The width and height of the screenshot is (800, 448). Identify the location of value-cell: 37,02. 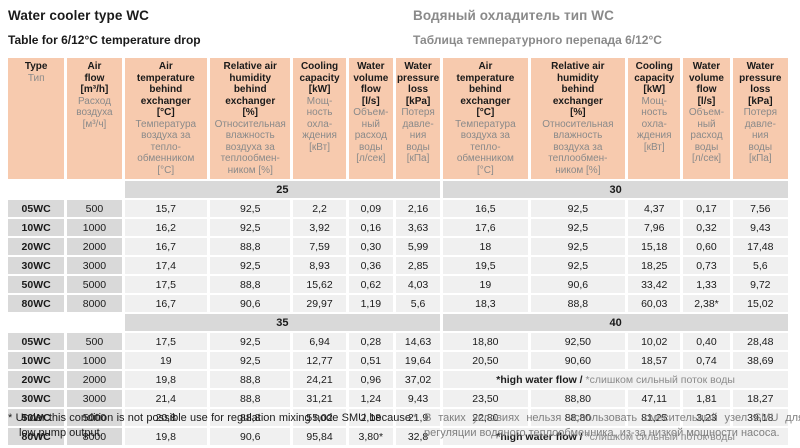
(418, 379).